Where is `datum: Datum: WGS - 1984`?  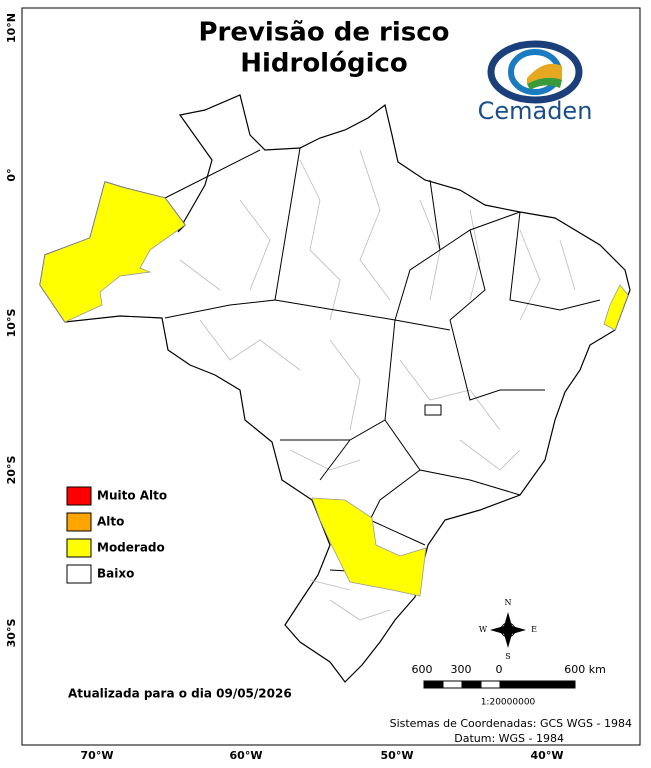 datum: Datum: WGS - 1984 is located at coordinates (509, 738).